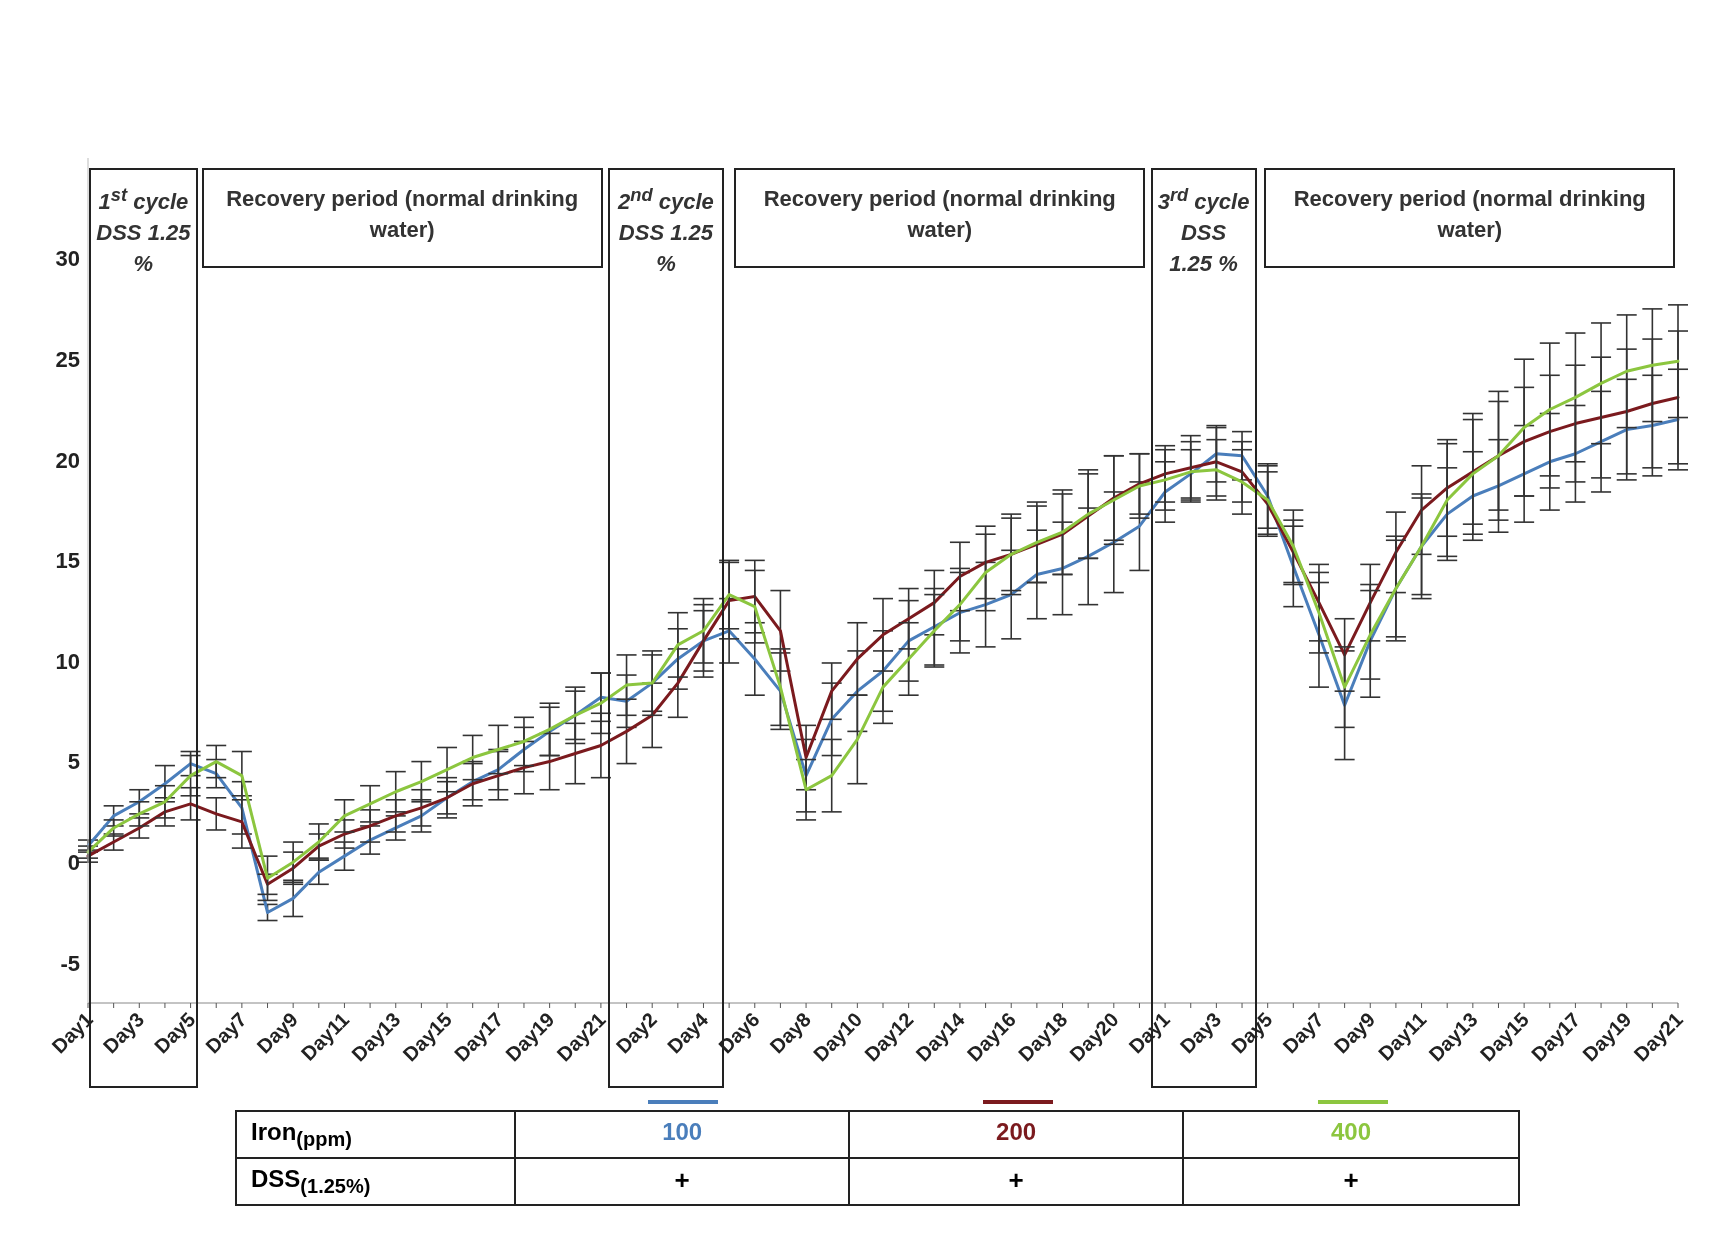  I want to click on annotation: 2$^{nd}$ cycle DSS 1.25 %, so click(666, 230).